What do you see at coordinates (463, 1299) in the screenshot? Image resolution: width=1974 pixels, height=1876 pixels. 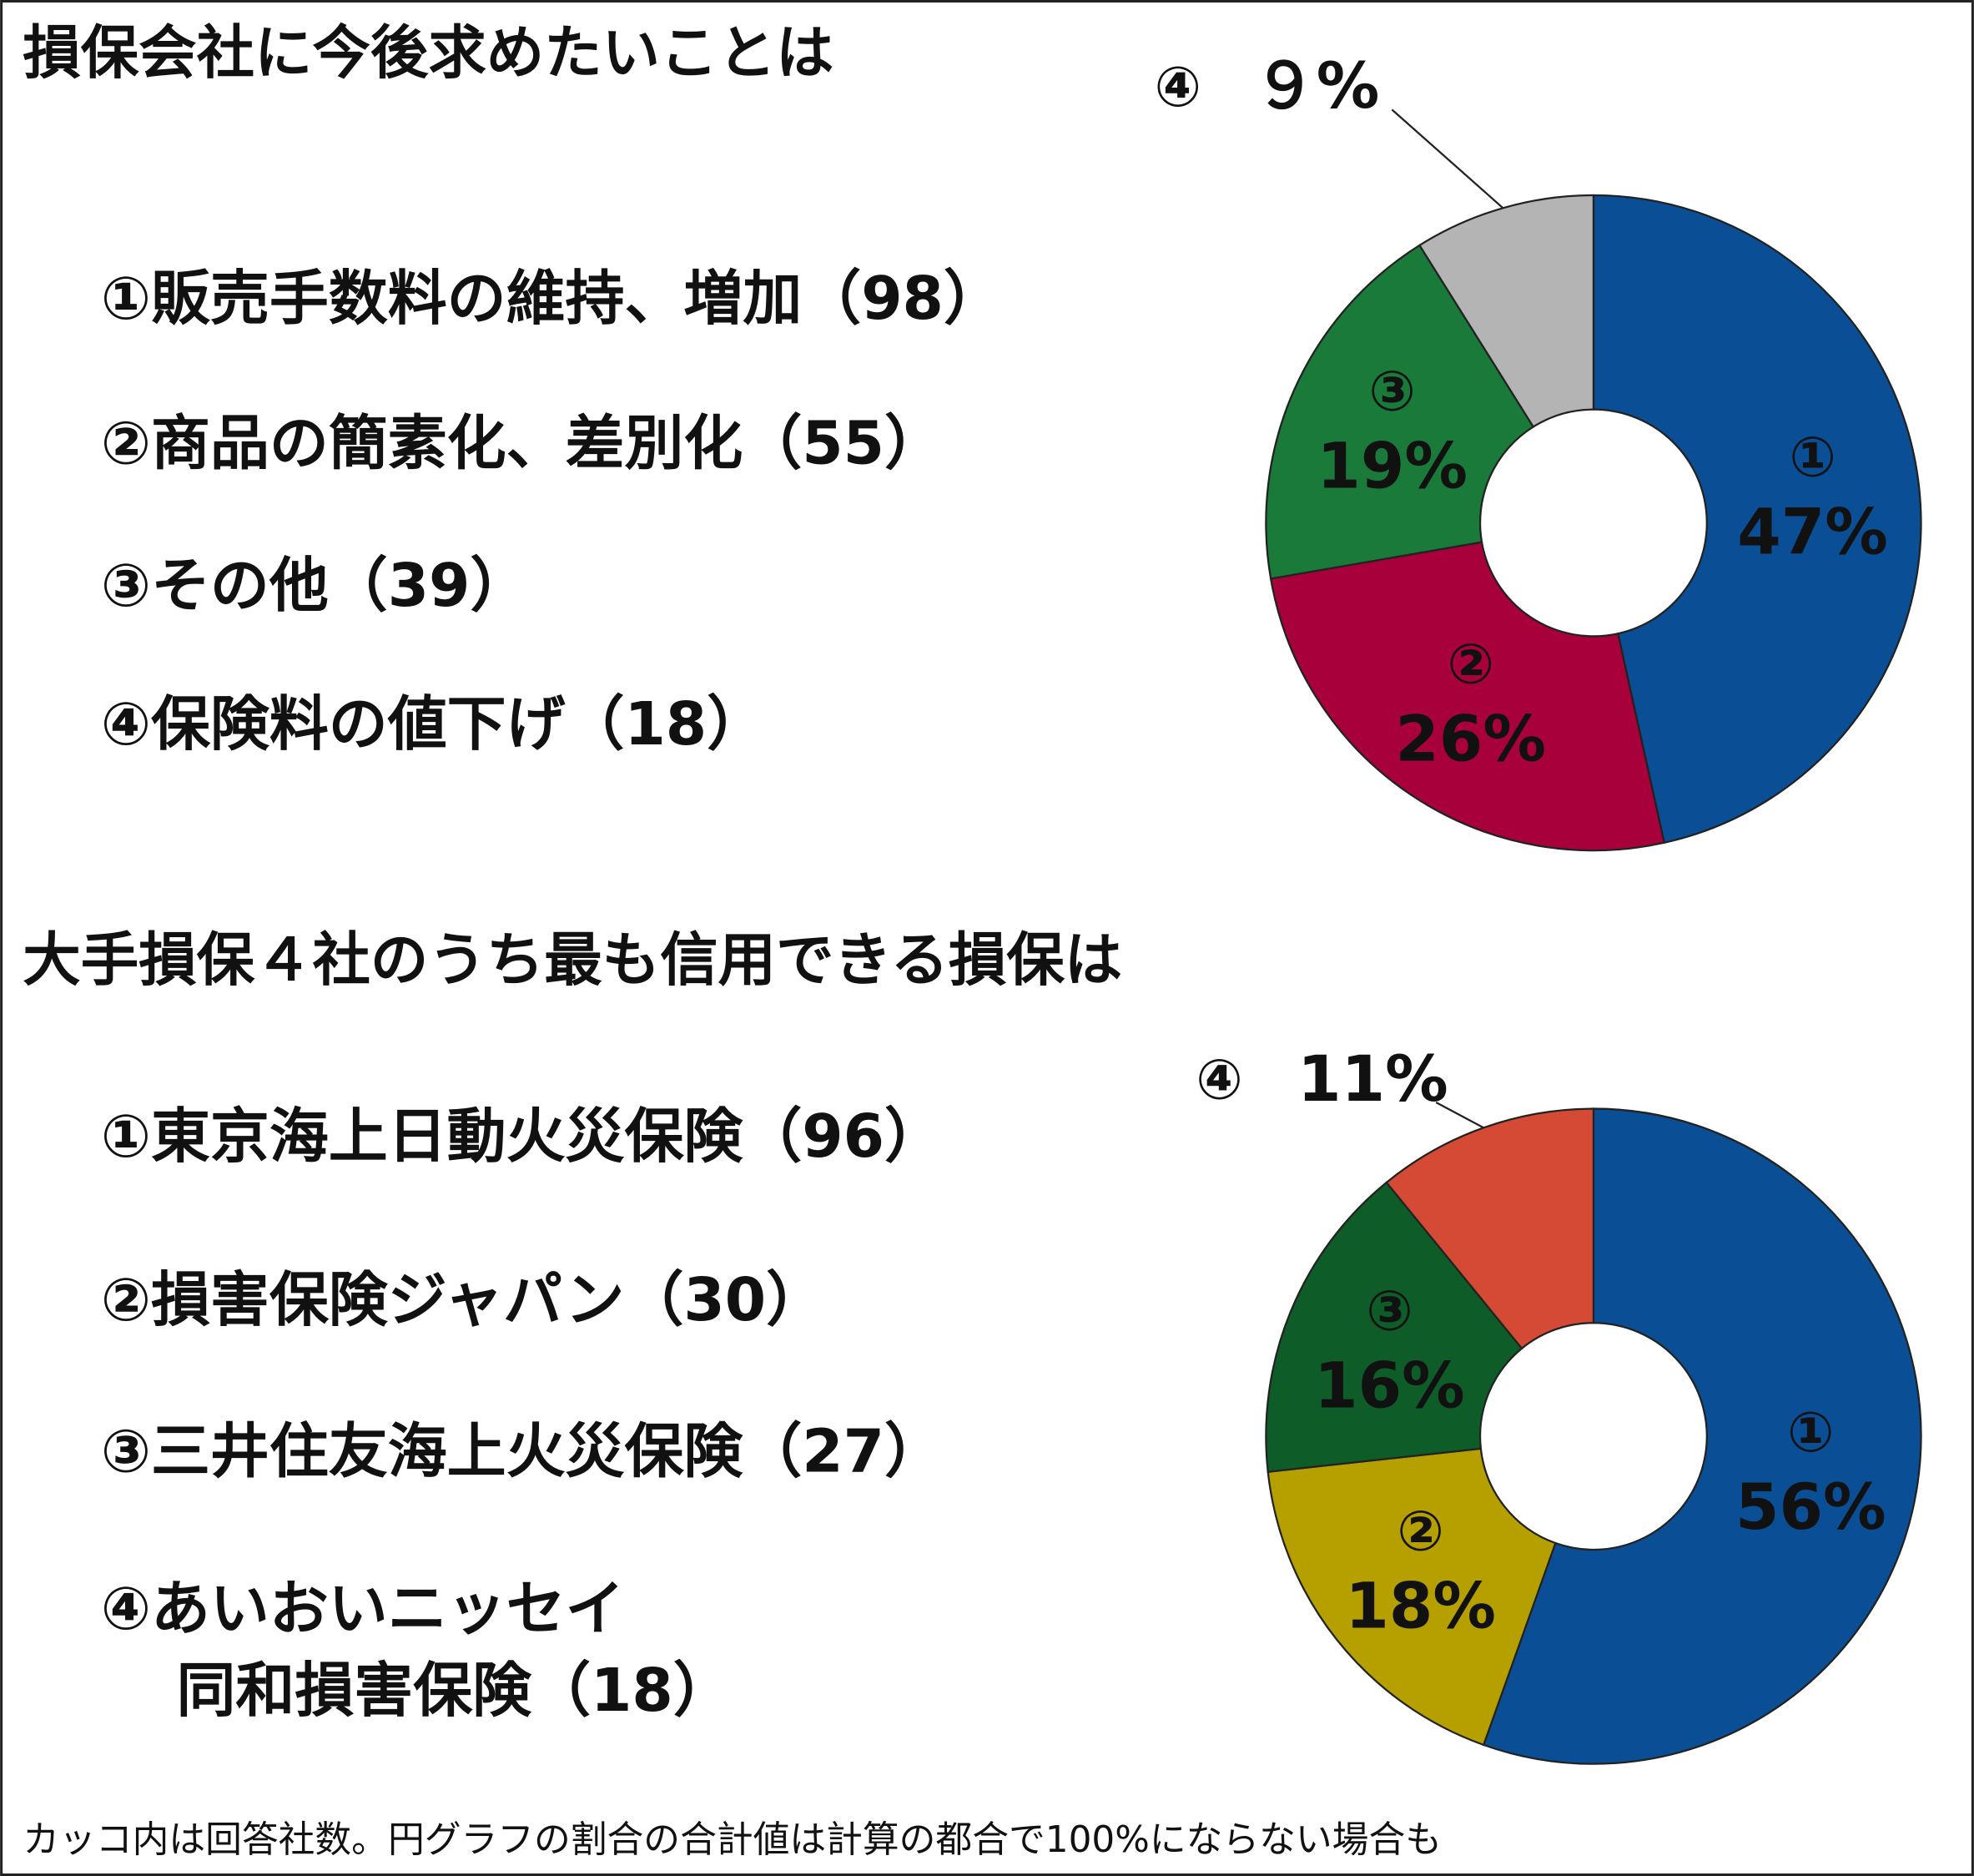 I see `legend-label: ②損害保険ジャパン（30）` at bounding box center [463, 1299].